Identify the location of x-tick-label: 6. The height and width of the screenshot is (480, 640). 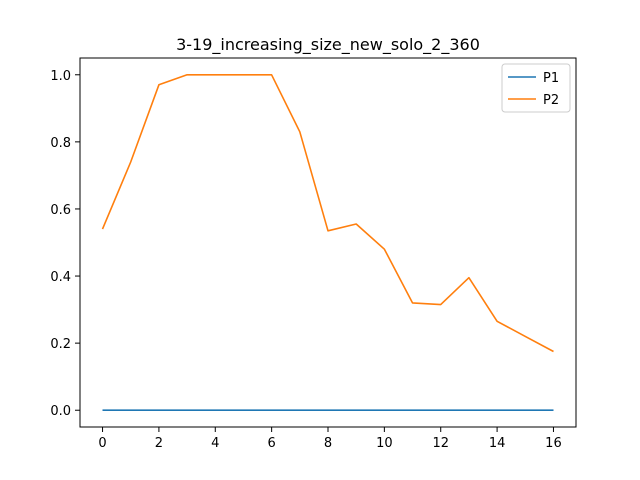
(271, 443).